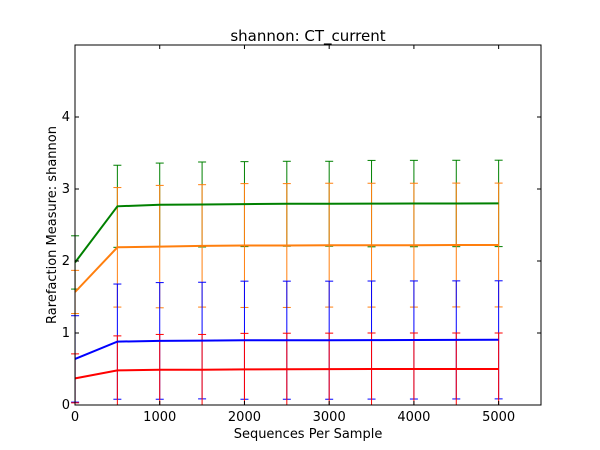 The image size is (600, 450). I want to click on y-tick-label: 1, so click(66, 333).